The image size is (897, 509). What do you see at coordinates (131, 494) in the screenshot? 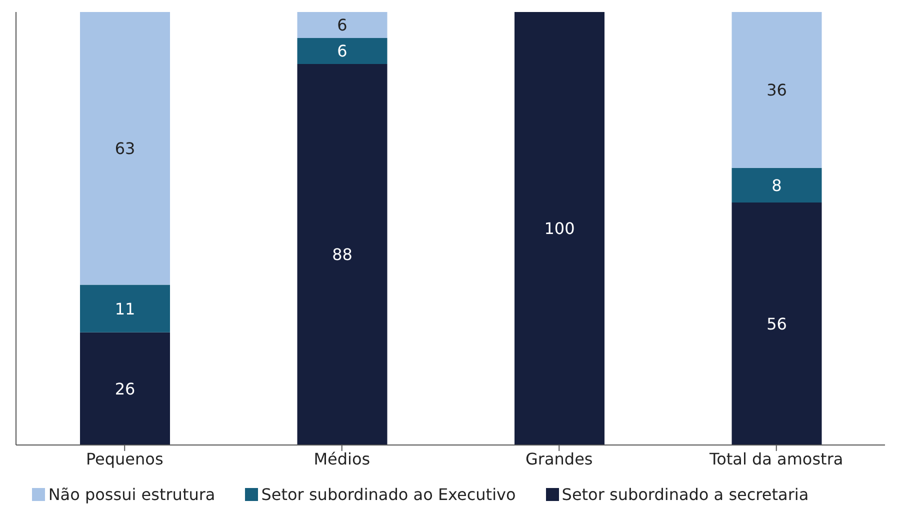
I see `legend-label: Não possui estrutura` at bounding box center [131, 494].